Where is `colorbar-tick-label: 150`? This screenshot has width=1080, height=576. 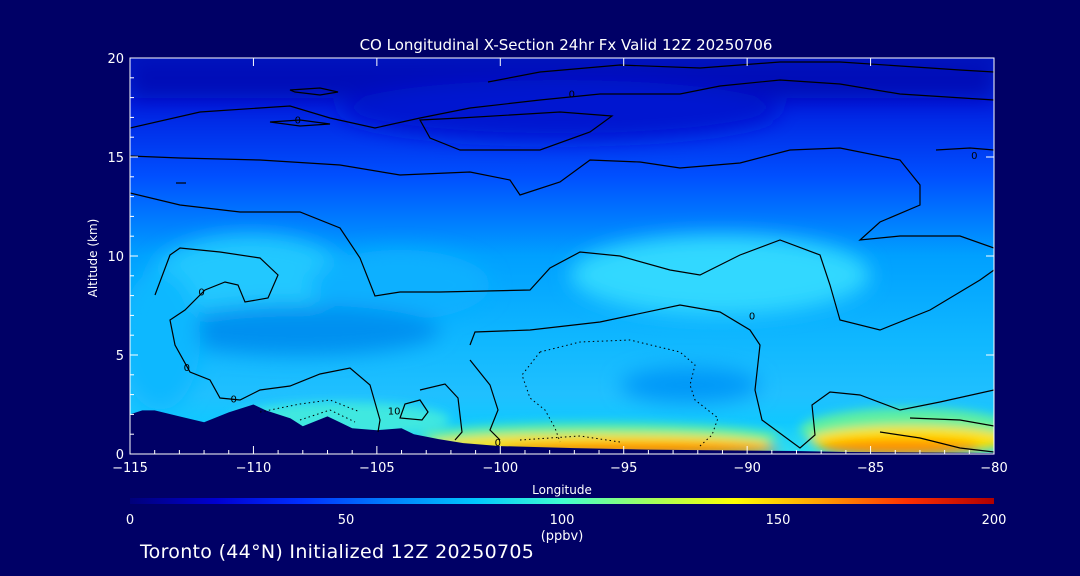 colorbar-tick-label: 150 is located at coordinates (778, 520).